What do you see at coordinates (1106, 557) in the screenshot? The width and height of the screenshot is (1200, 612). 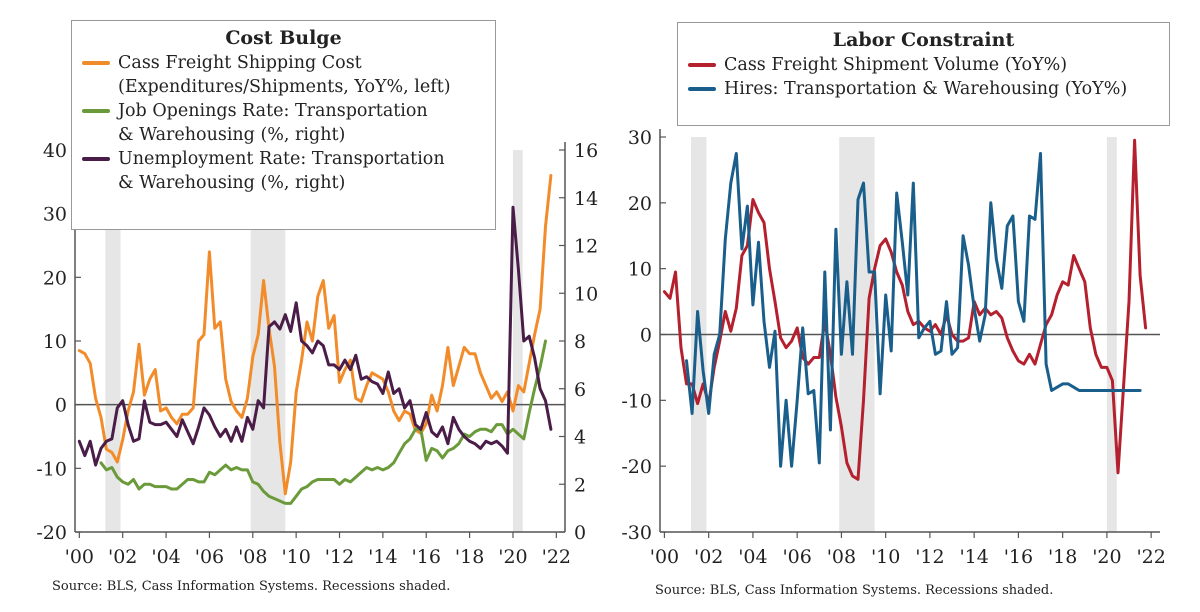 I see `right-x-tick-label: '20` at bounding box center [1106, 557].